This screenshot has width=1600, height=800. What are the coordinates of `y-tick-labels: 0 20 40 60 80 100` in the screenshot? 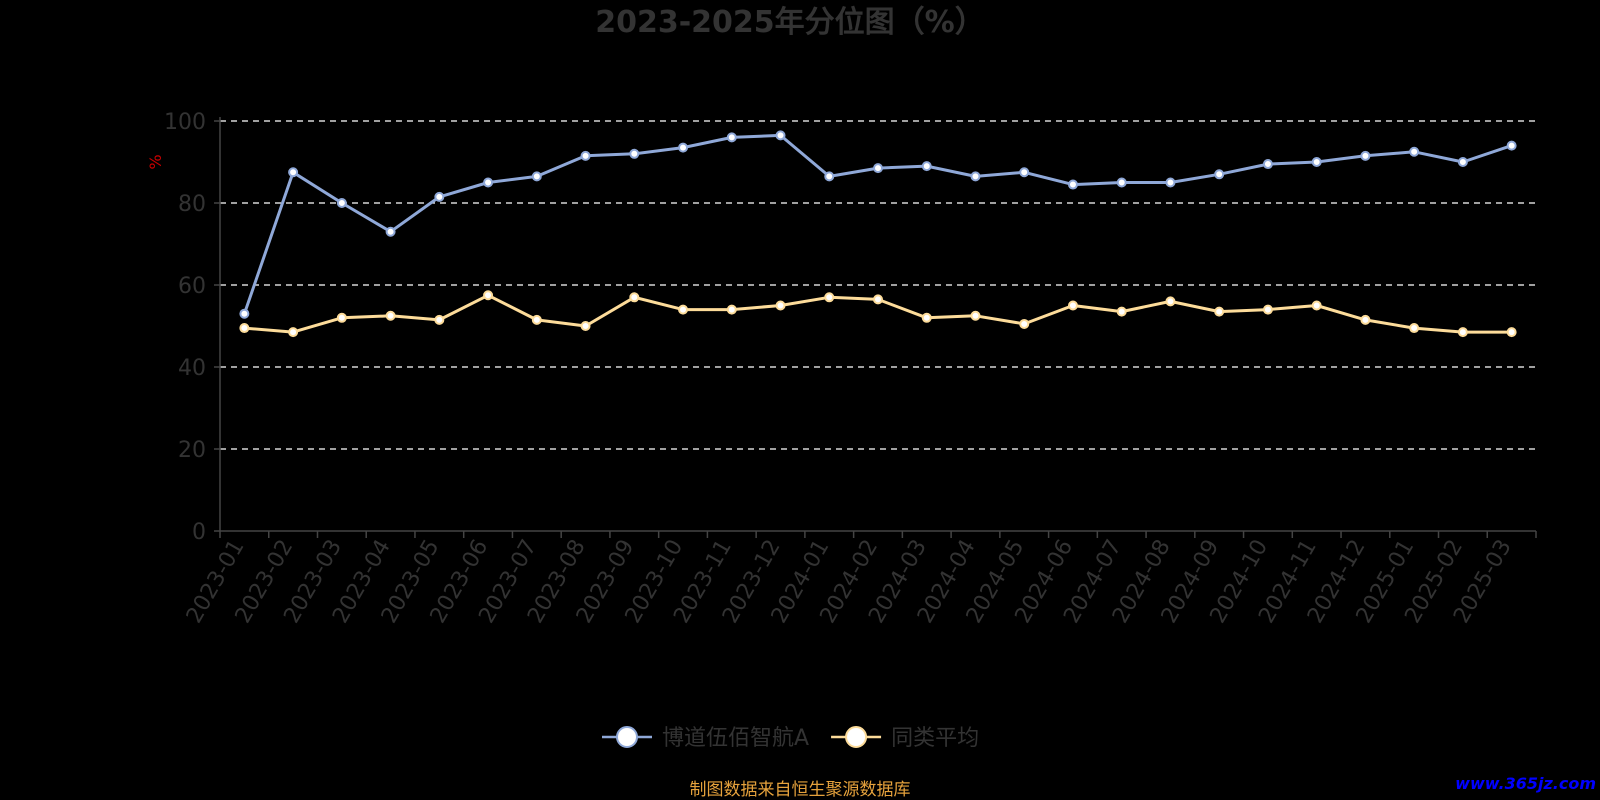 It's located at (185, 327).